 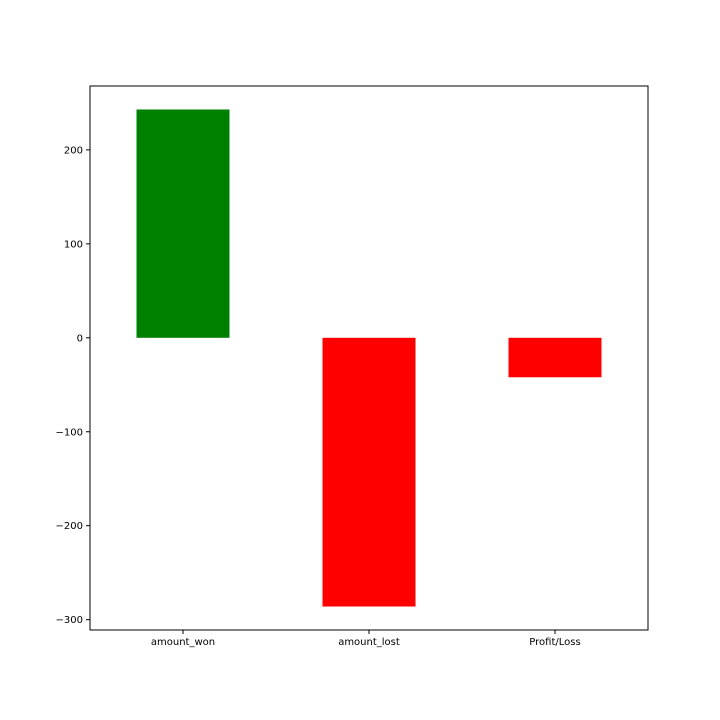 I want to click on x-tick-label: amount_lost, so click(x=369, y=642).